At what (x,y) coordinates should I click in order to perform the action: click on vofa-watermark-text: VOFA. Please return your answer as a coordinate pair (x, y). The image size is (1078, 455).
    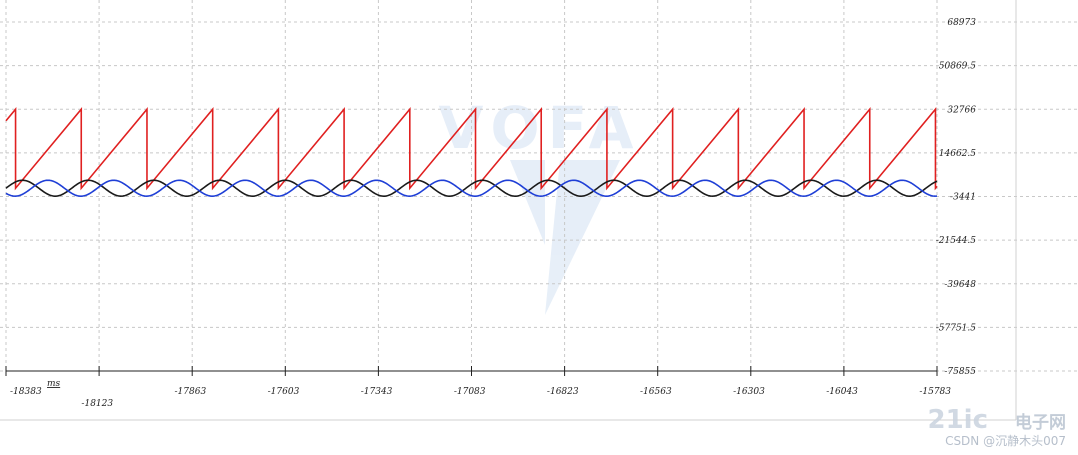
    Looking at the image, I should click on (539, 128).